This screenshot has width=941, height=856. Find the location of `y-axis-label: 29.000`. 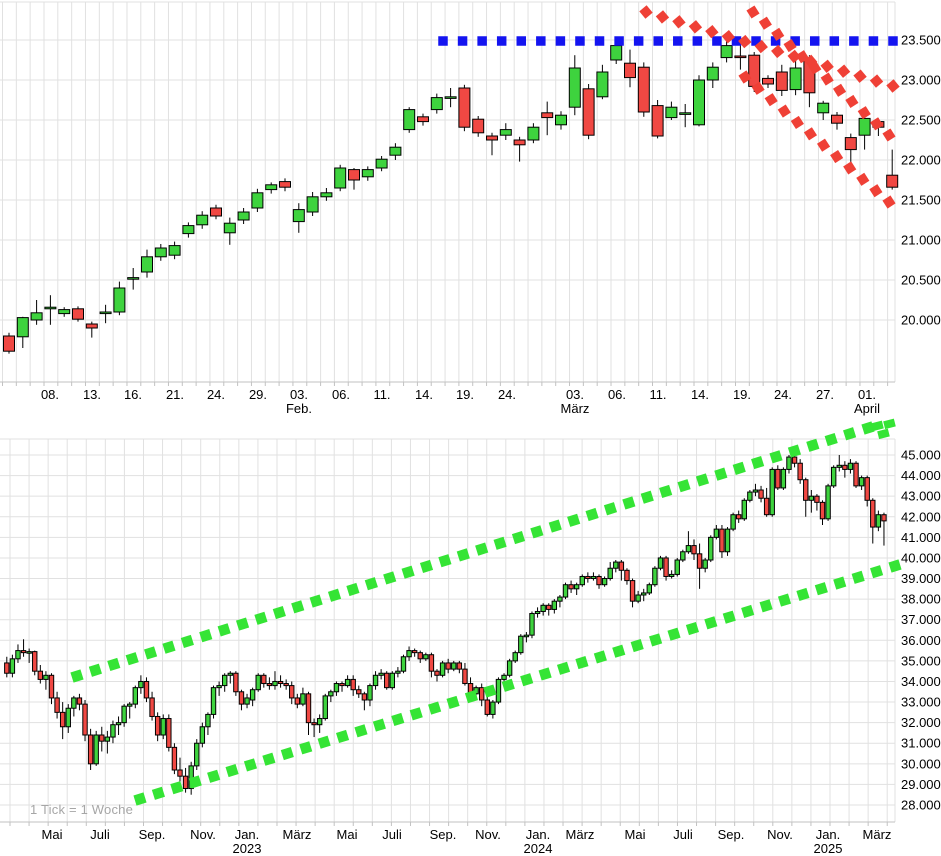

y-axis-label: 29.000 is located at coordinates (921, 784).